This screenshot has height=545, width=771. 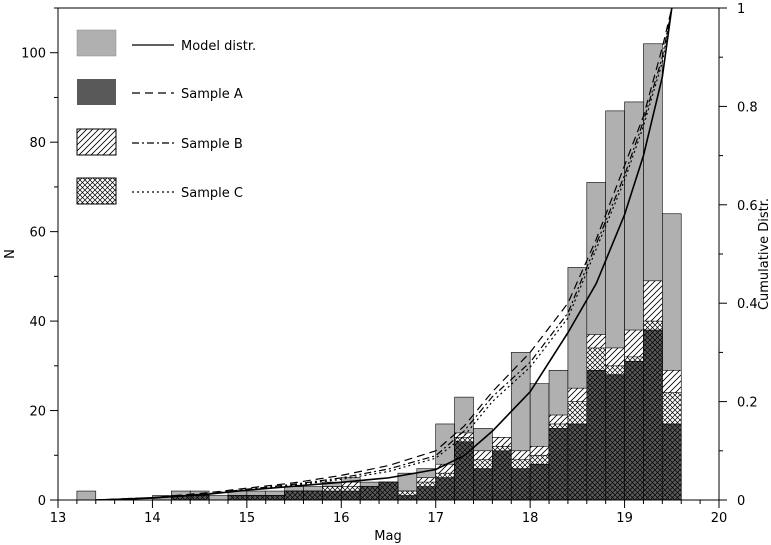 What do you see at coordinates (96, 191) in the screenshot?
I see `legend-swatch-sample-c` at bounding box center [96, 191].